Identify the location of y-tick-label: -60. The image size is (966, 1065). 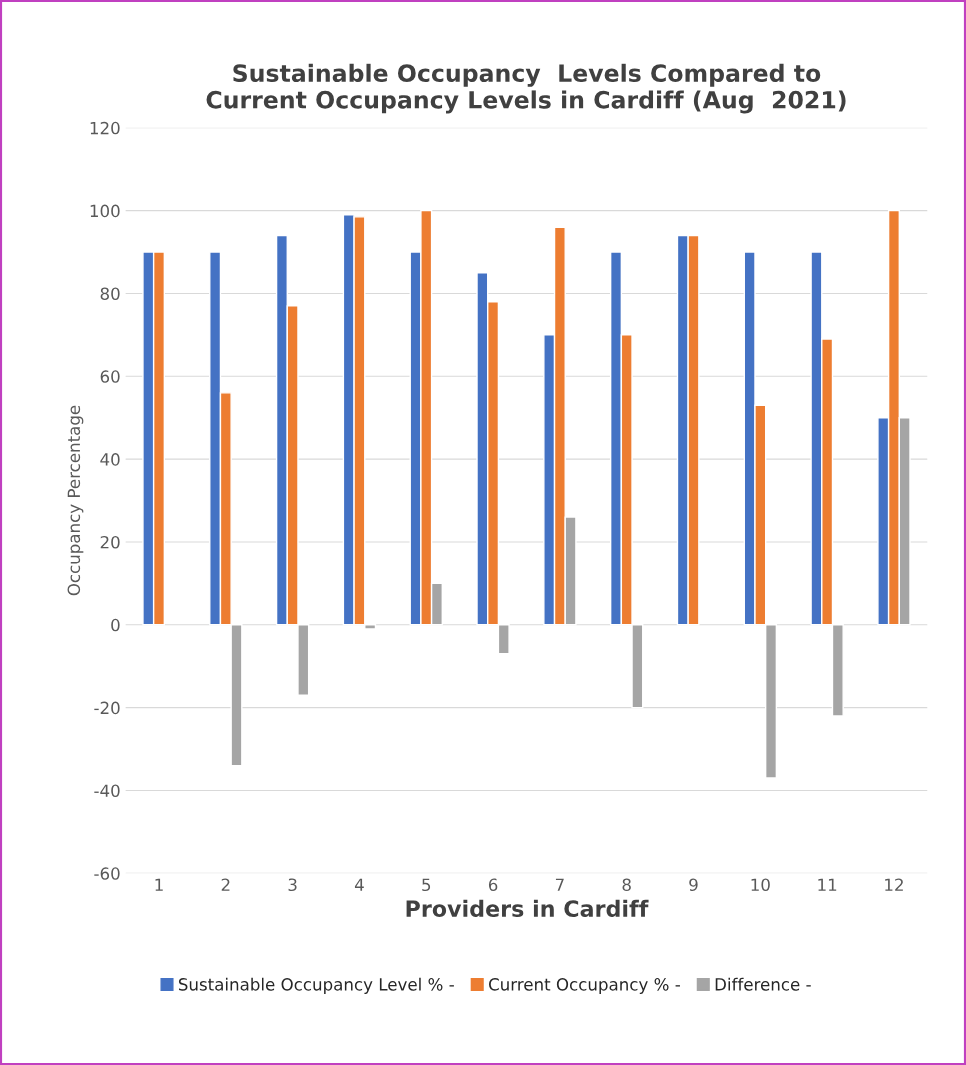
(107, 873).